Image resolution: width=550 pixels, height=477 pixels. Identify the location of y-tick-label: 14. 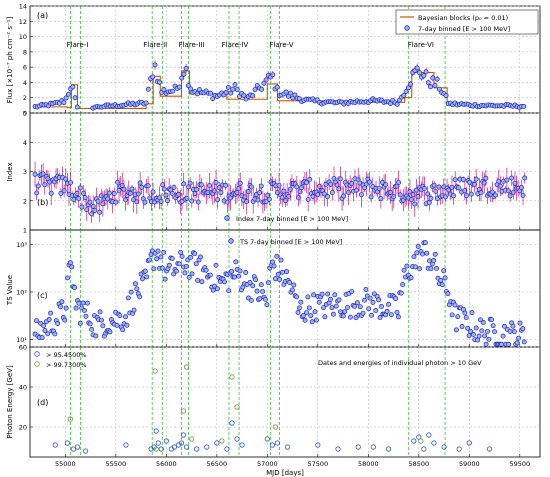
(23, 7).